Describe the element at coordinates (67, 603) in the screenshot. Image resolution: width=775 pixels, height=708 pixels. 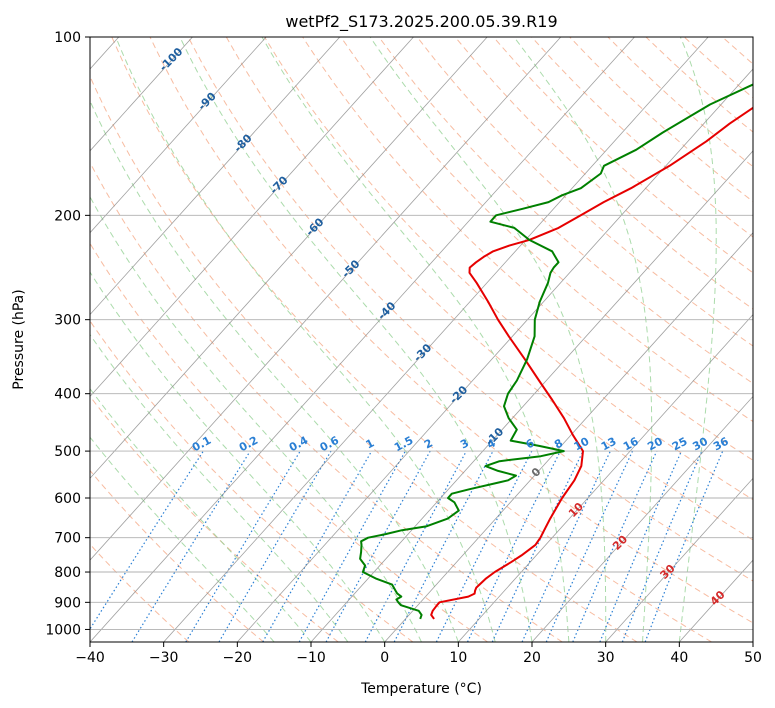
I see `y-tick-label: 900` at that location.